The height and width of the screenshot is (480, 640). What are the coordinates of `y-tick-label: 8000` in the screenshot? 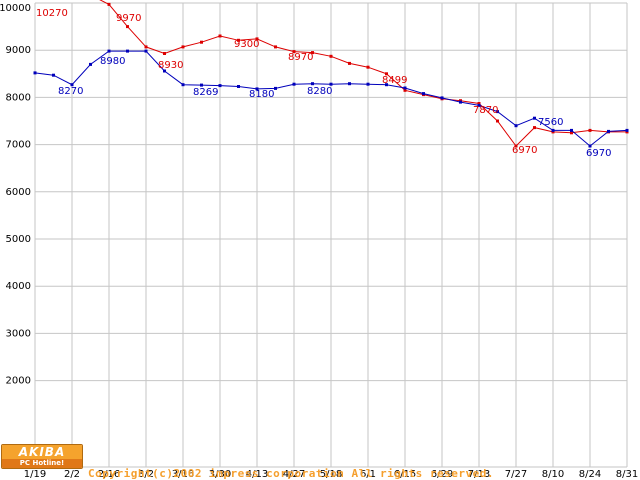 It's located at (18, 97).